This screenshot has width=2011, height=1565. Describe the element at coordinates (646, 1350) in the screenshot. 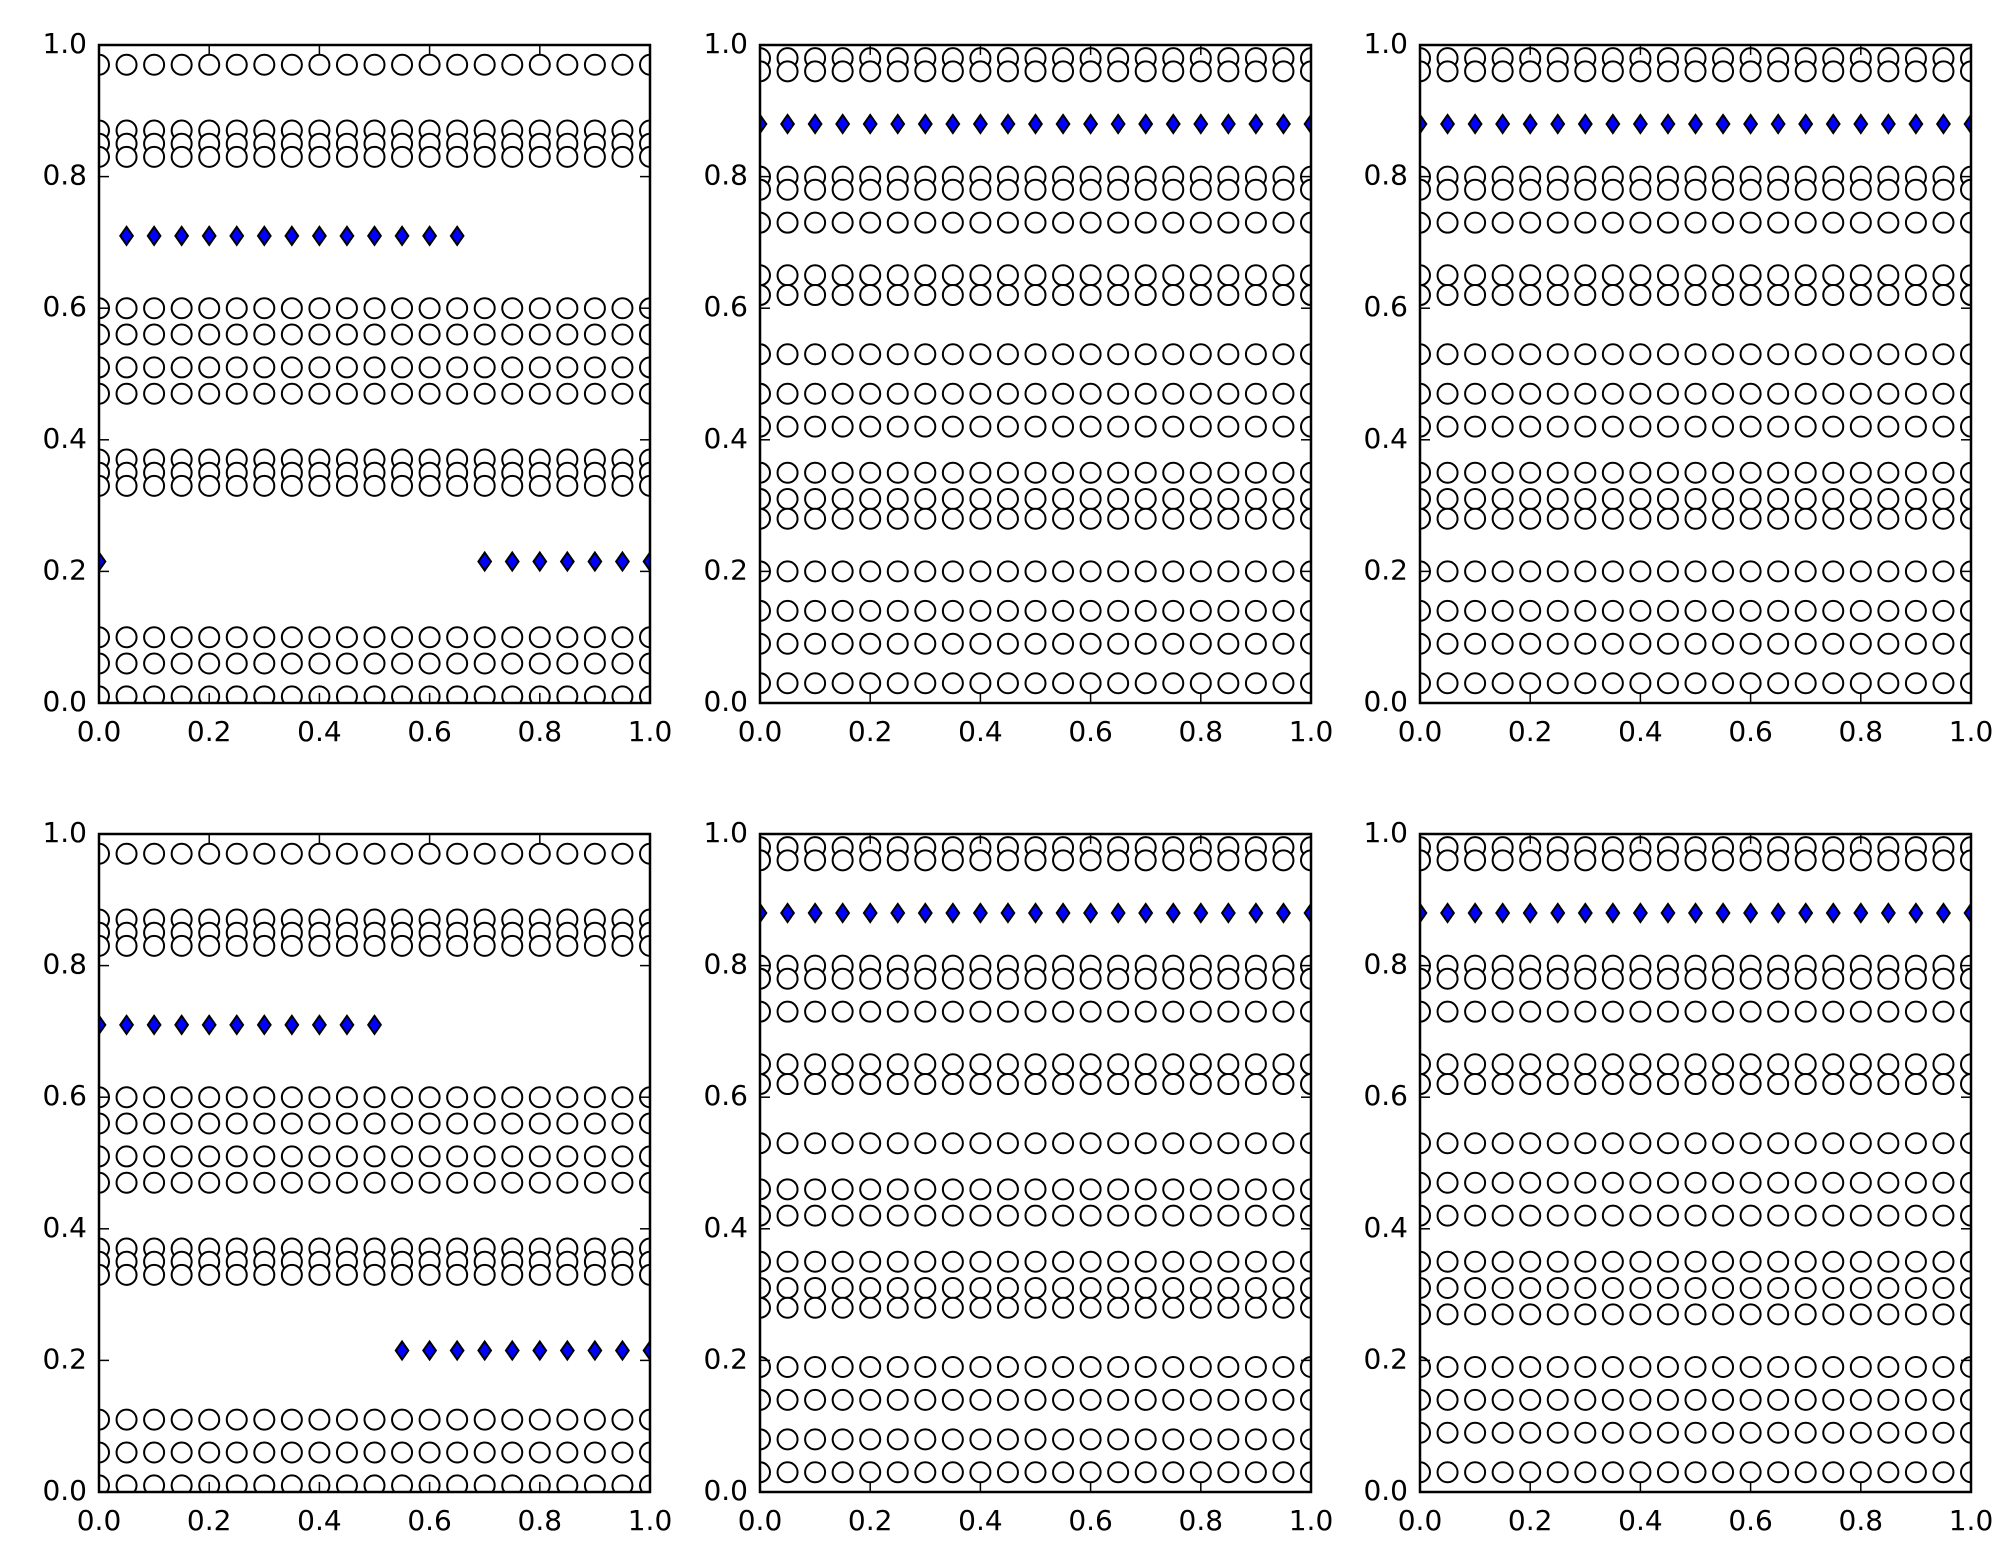

I see `diamond-point` at that location.